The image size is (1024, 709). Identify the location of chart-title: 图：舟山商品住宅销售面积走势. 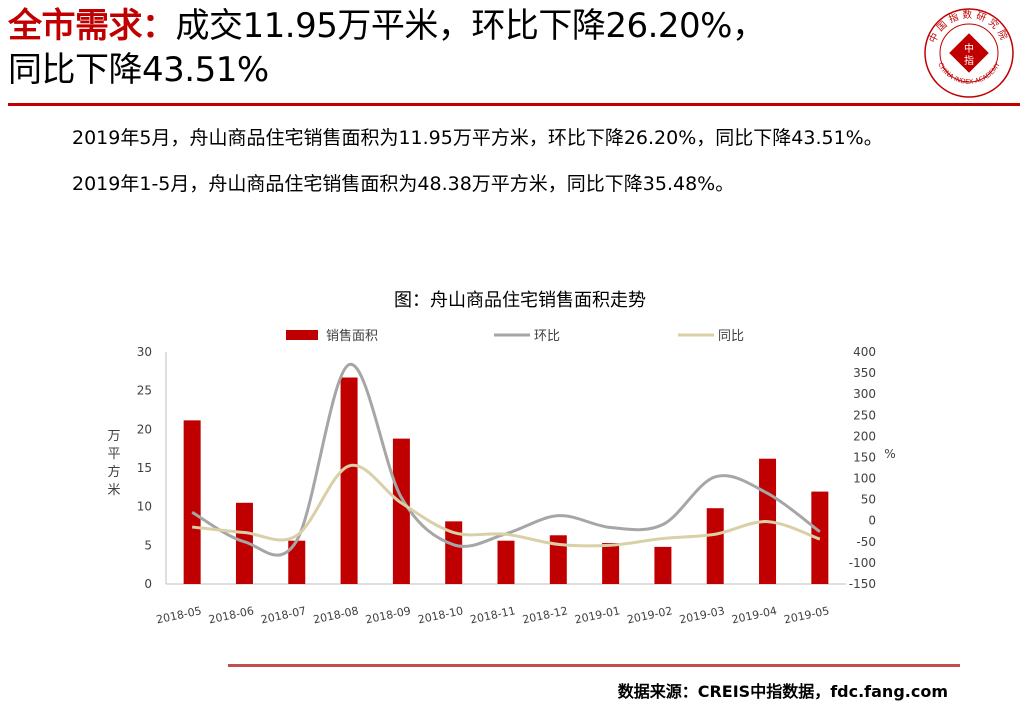
(520, 300).